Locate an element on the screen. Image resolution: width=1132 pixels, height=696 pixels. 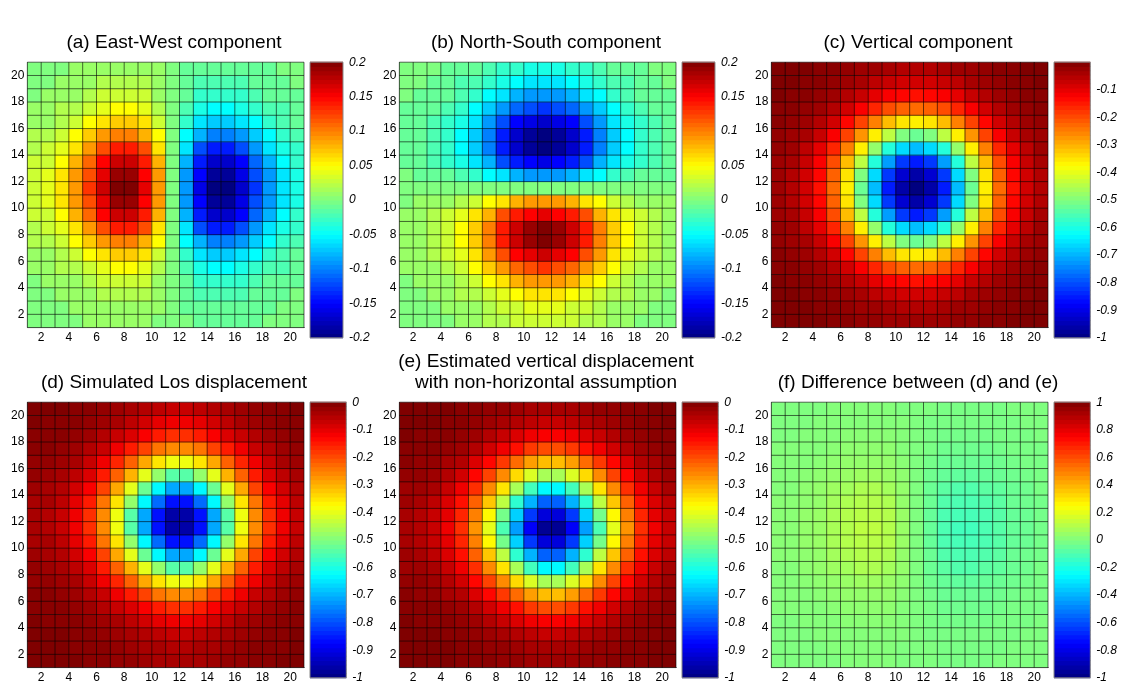
color-bar-label: 0.05 is located at coordinates (361, 164).